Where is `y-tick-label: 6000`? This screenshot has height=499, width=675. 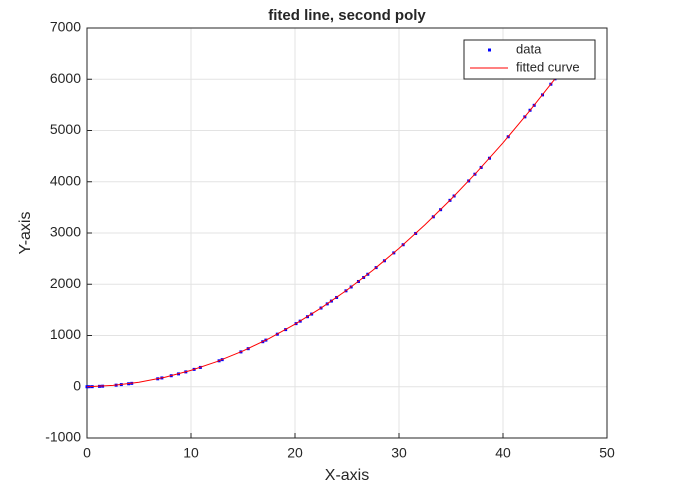 y-tick-label: 6000 is located at coordinates (65, 78).